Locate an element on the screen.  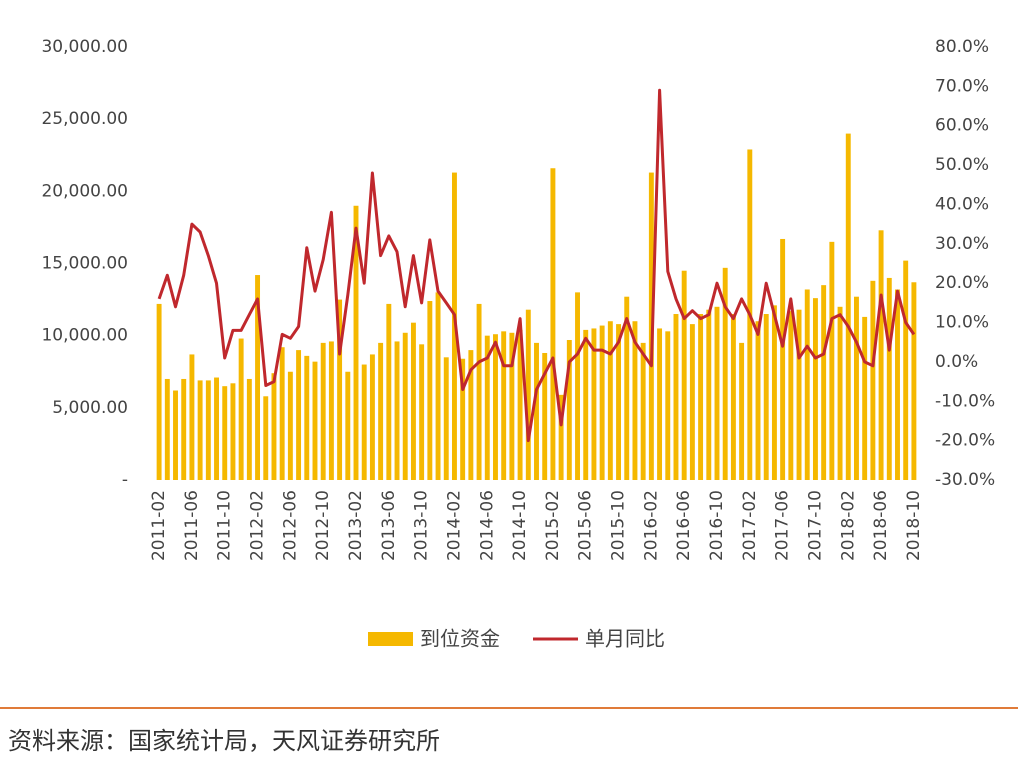
x-tick-label: 2011-02 is located at coordinates (159, 525).